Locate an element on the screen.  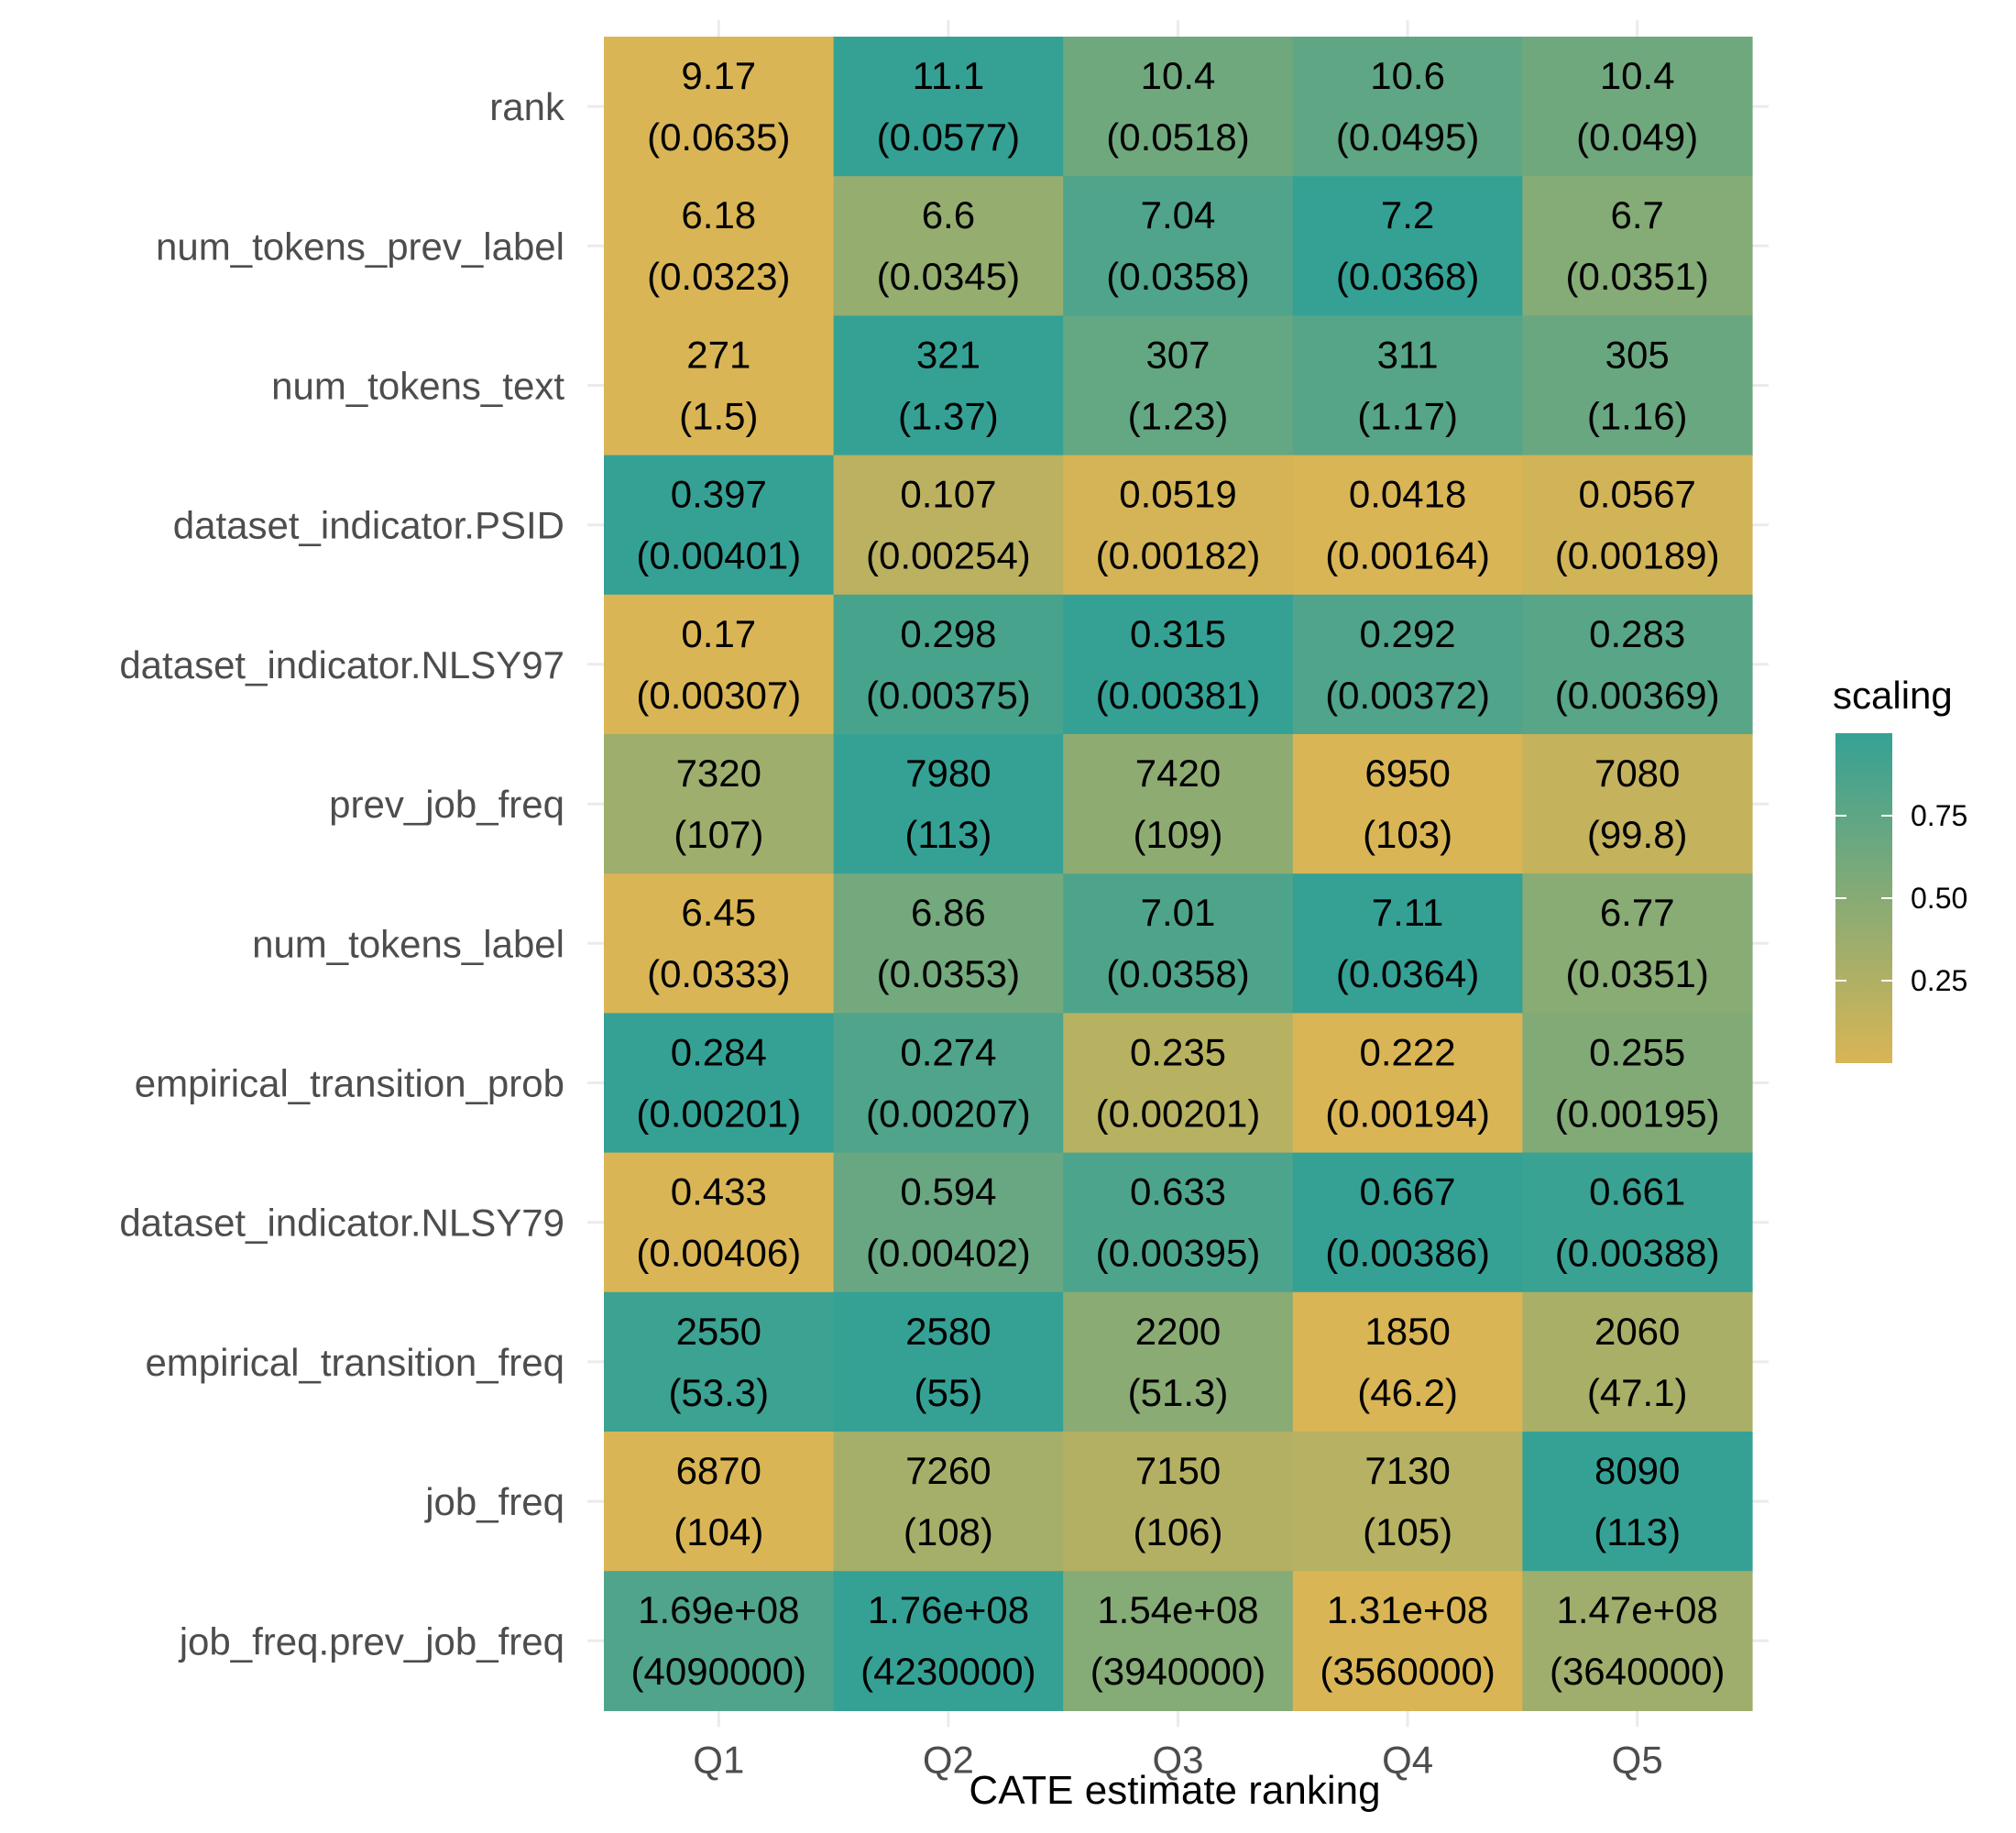
cell-value-label: 10.4 is located at coordinates (1178, 75).